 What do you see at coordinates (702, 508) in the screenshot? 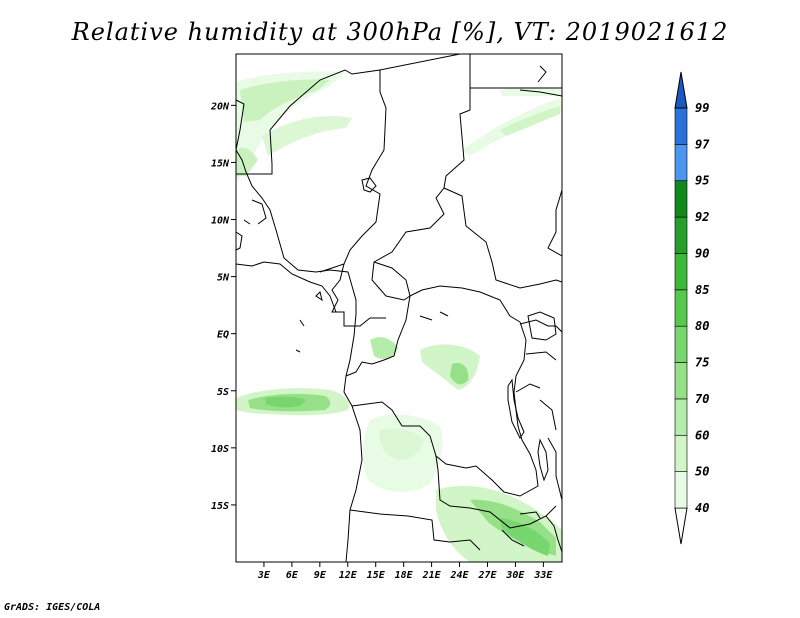
I see `colorbar-label: 40` at bounding box center [702, 508].